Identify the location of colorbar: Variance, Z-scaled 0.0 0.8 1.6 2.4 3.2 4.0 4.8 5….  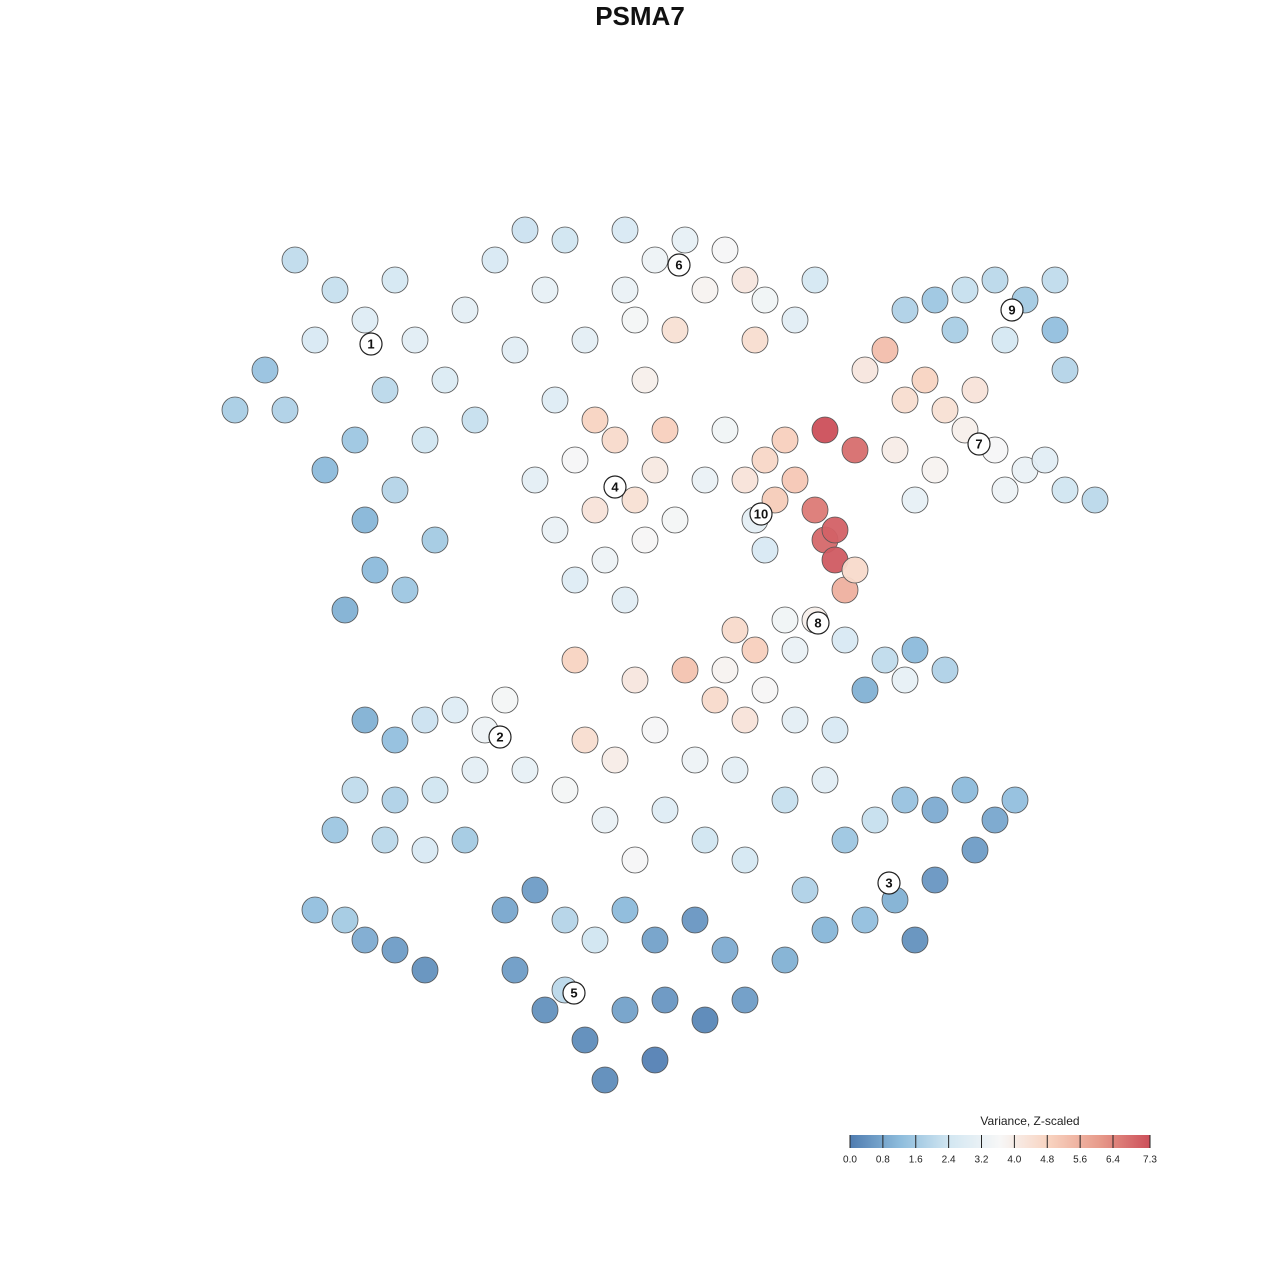
(1000, 1139).